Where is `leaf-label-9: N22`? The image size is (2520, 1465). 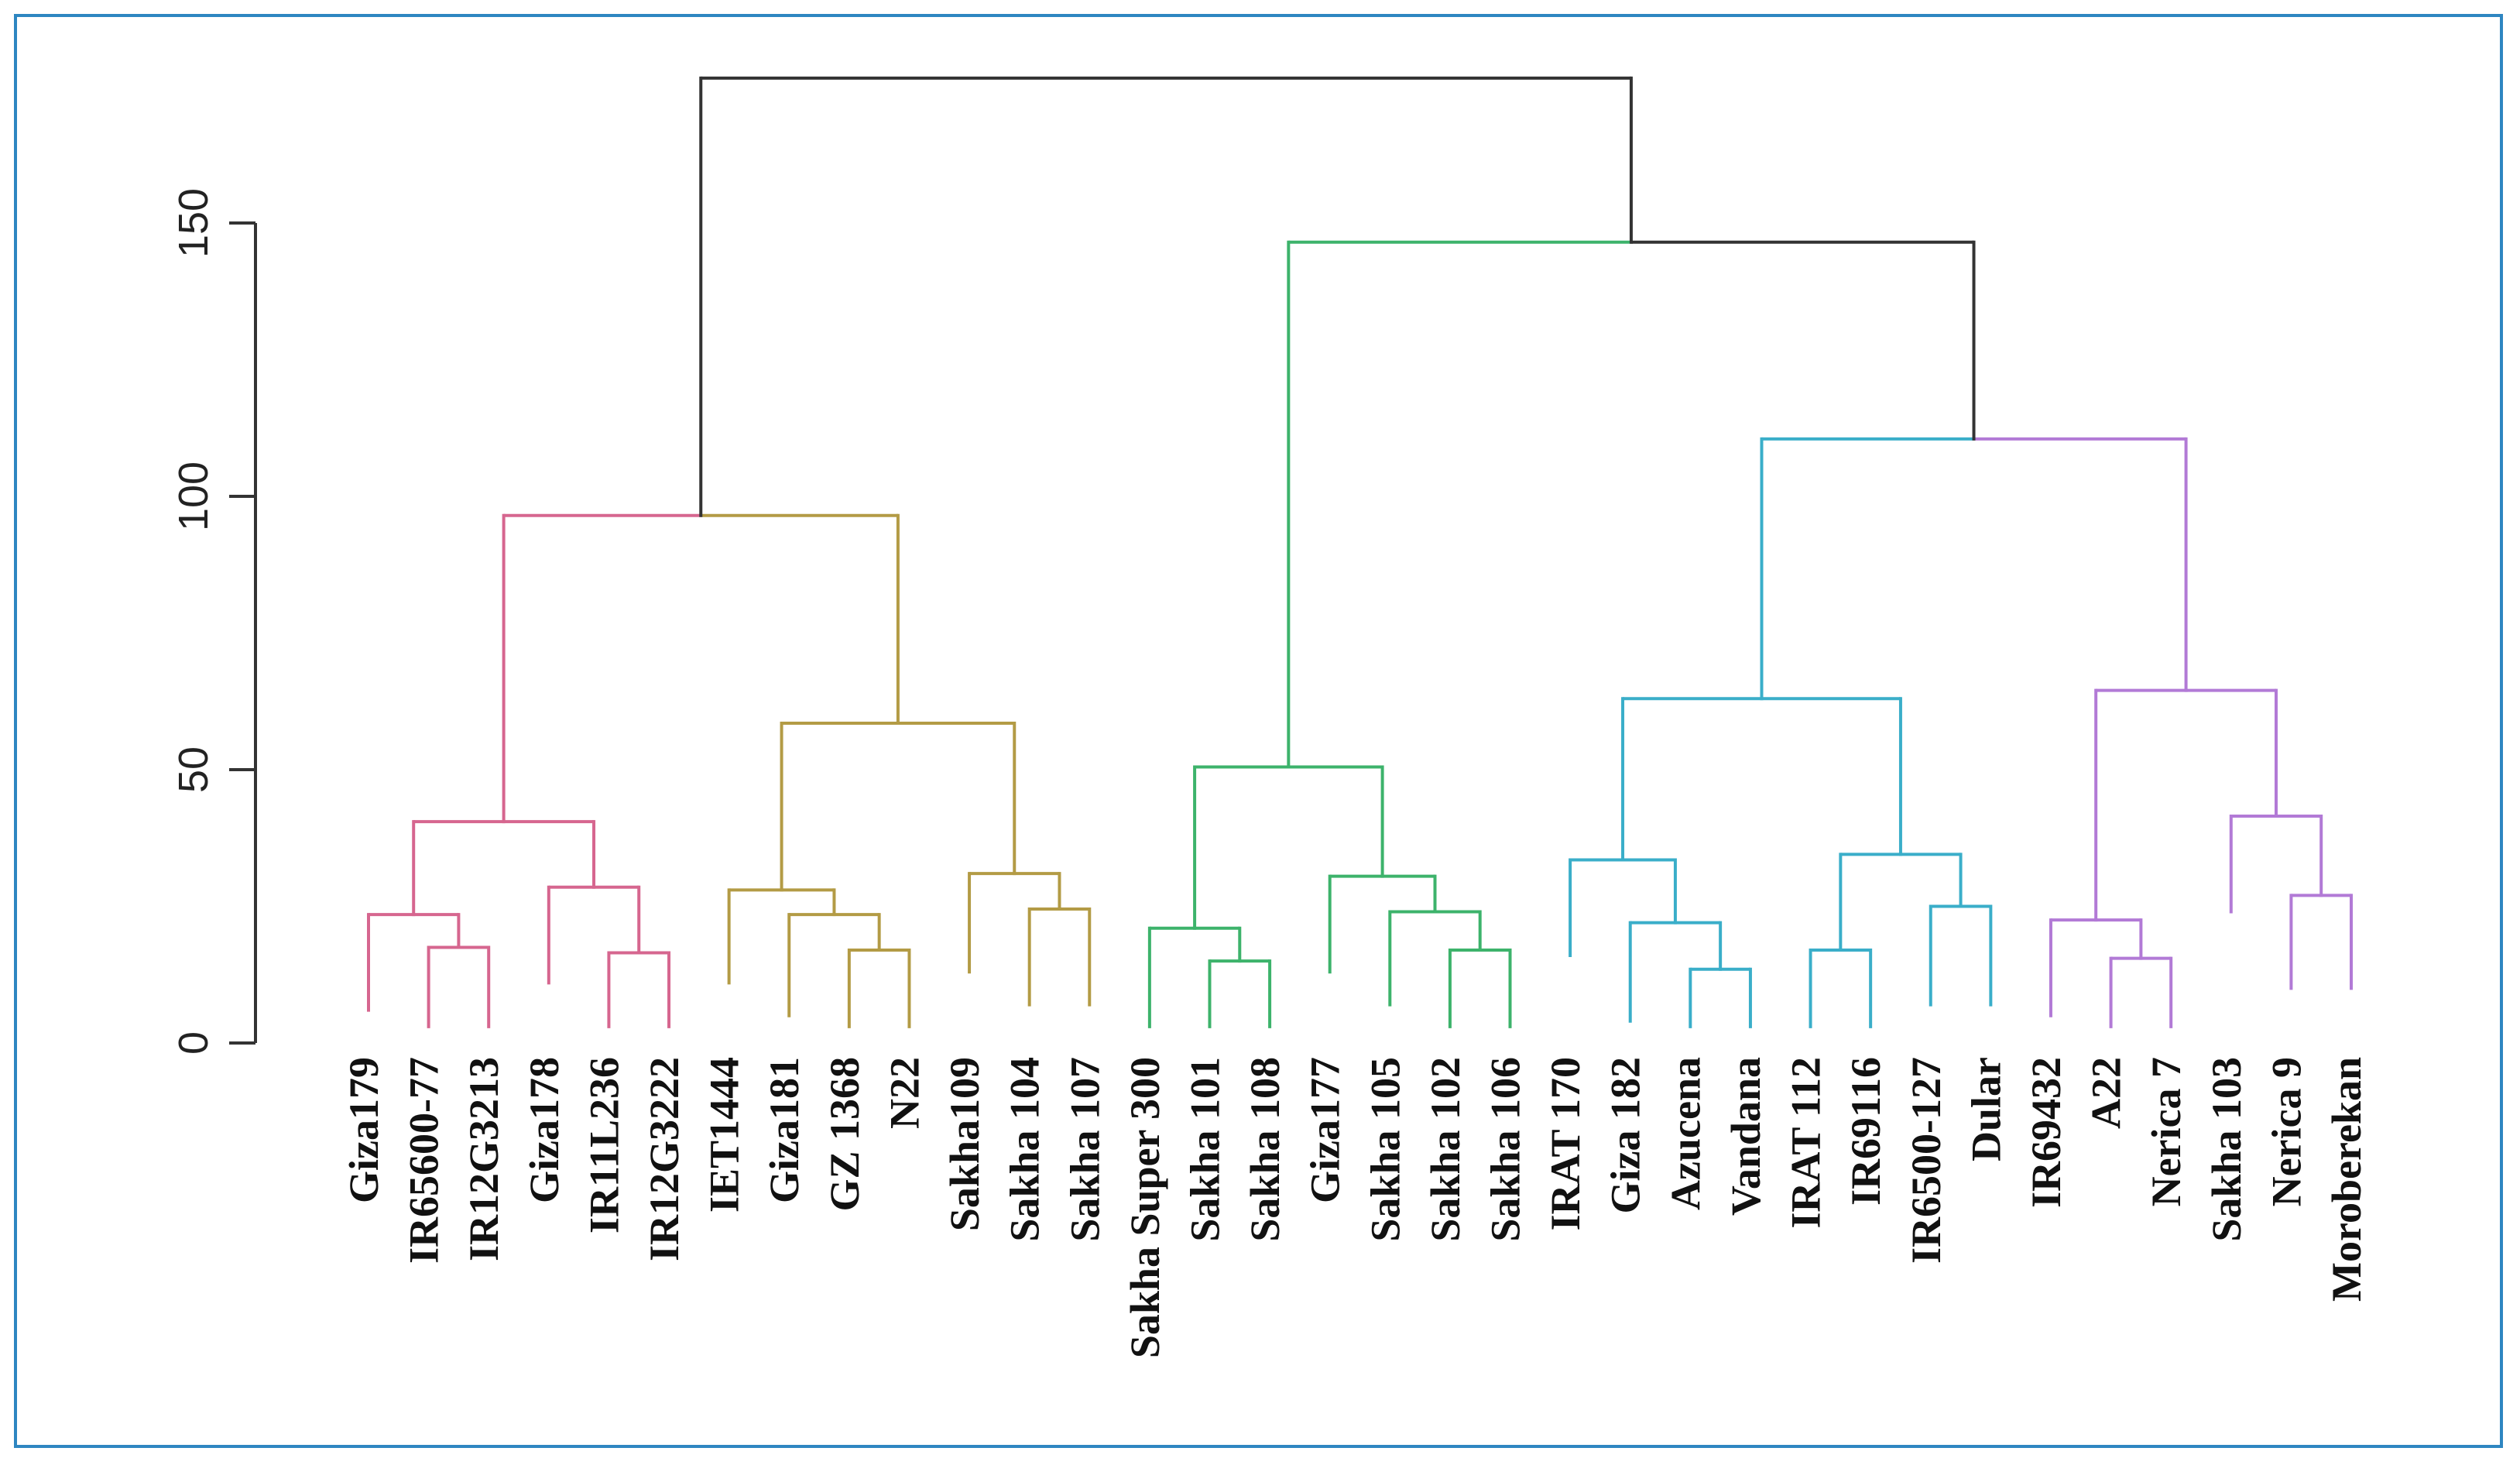
leaf-label-9: N22 is located at coordinates (904, 1093).